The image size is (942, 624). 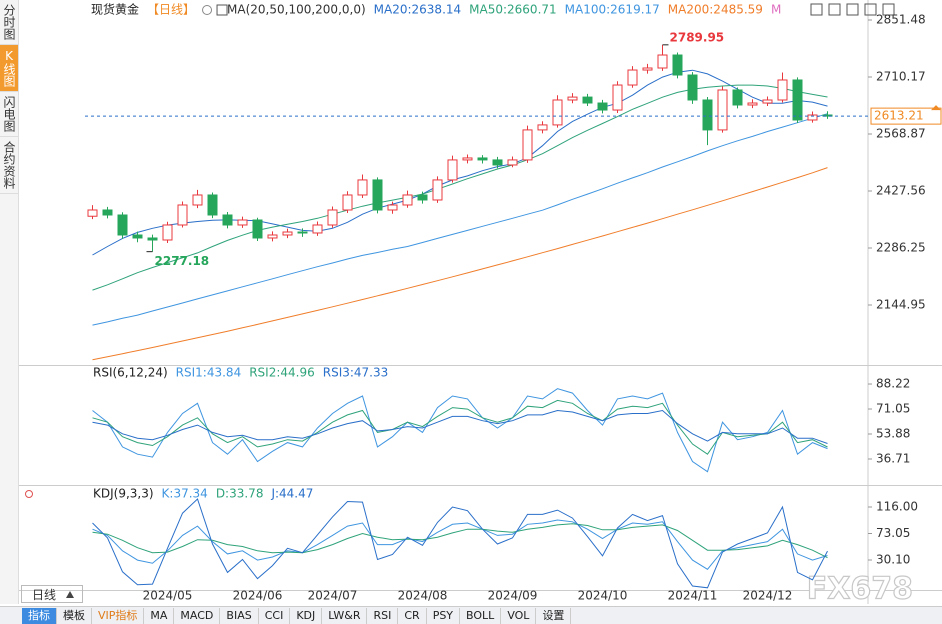 What do you see at coordinates (171, 10) in the screenshot?
I see `period: 【日线】` at bounding box center [171, 10].